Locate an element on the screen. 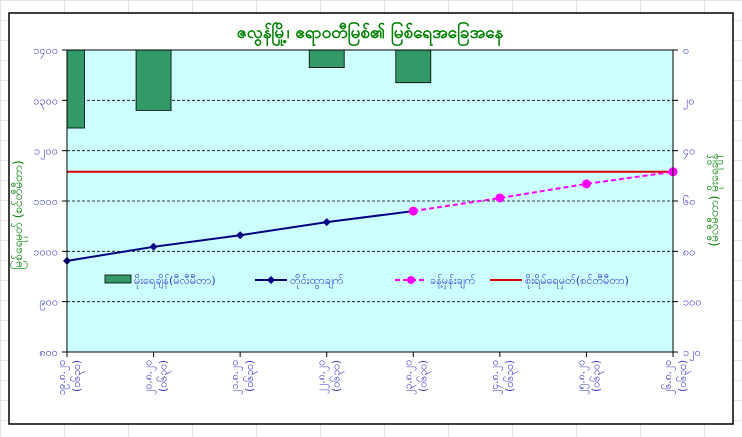 This screenshot has width=742, height=437. x-tick-label: ၂၆.၈.၂၀ is located at coordinates (668, 377).